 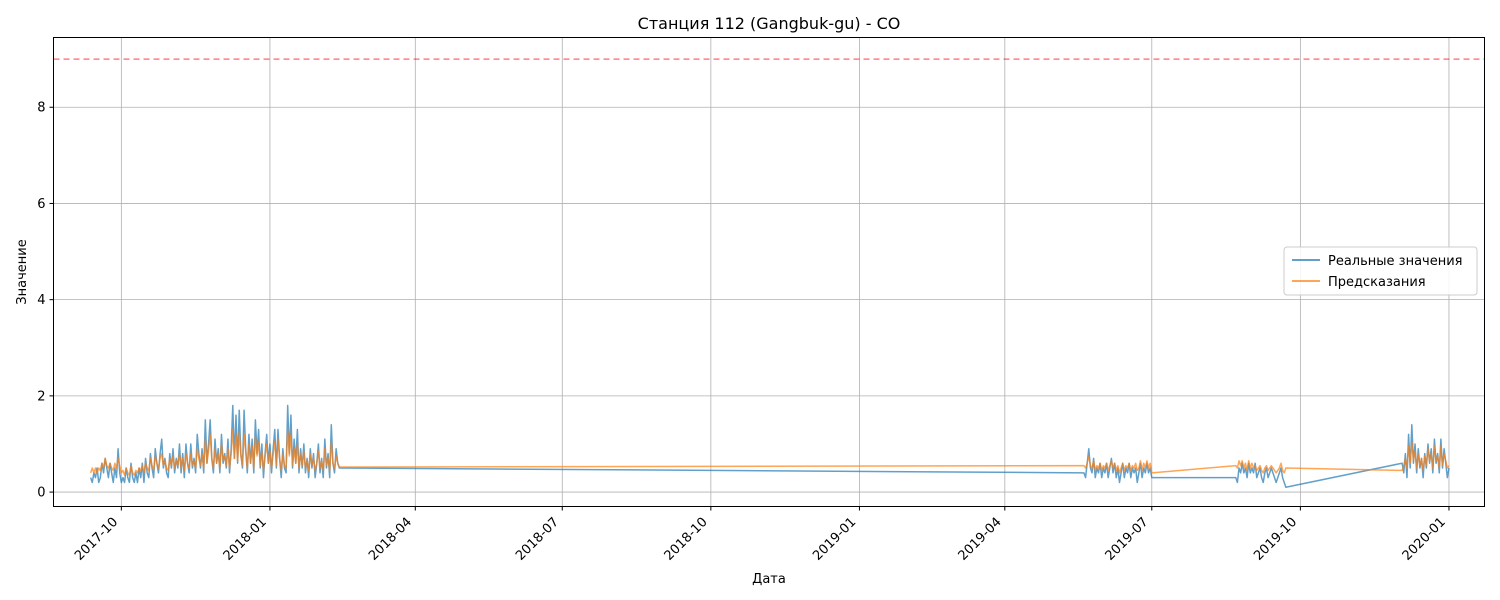 I want to click on y-axis-label: Значение, so click(x=22, y=271).